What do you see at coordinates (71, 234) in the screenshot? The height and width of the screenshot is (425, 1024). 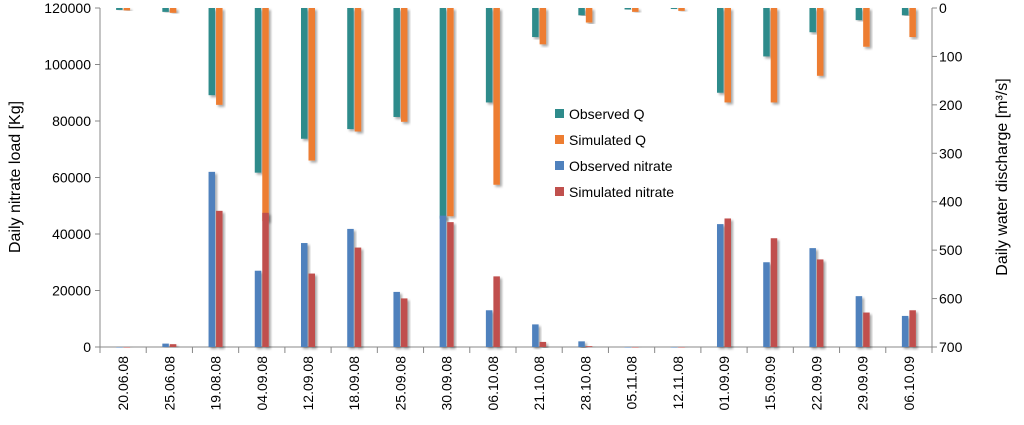 I see `left-tick-label: 40000` at bounding box center [71, 234].